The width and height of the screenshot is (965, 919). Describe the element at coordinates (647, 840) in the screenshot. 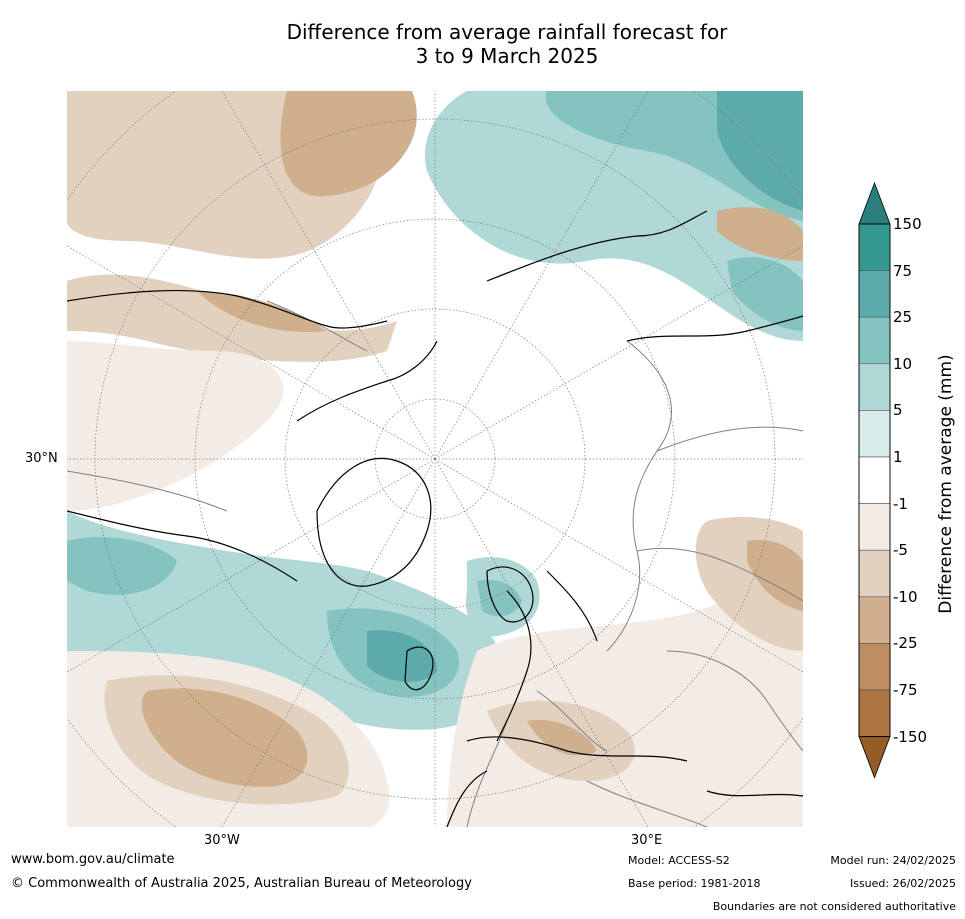

I see `longitude-label-30e: 30°E` at that location.